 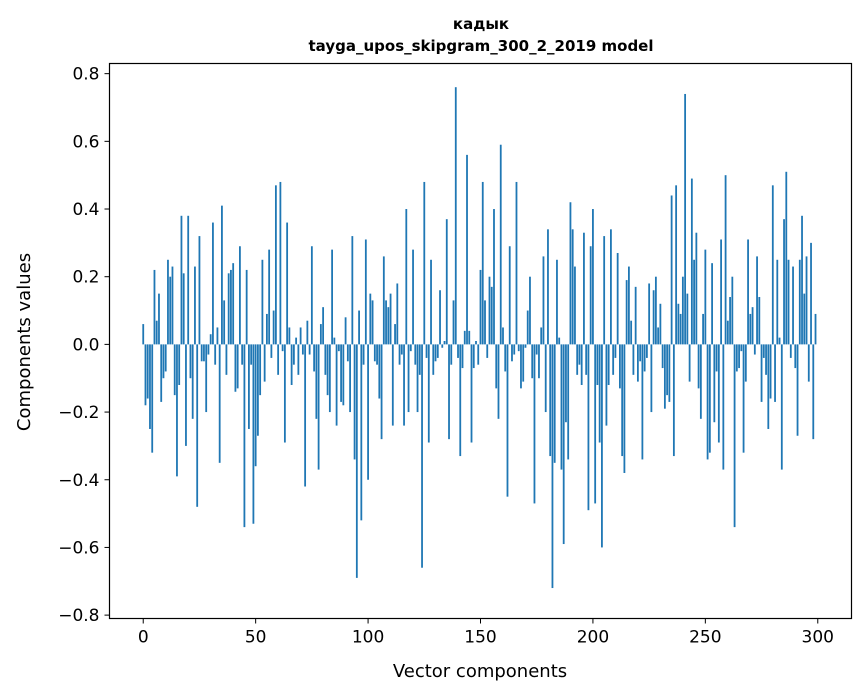 What do you see at coordinates (256, 638) in the screenshot?
I see `x-tick-label: 50` at bounding box center [256, 638].